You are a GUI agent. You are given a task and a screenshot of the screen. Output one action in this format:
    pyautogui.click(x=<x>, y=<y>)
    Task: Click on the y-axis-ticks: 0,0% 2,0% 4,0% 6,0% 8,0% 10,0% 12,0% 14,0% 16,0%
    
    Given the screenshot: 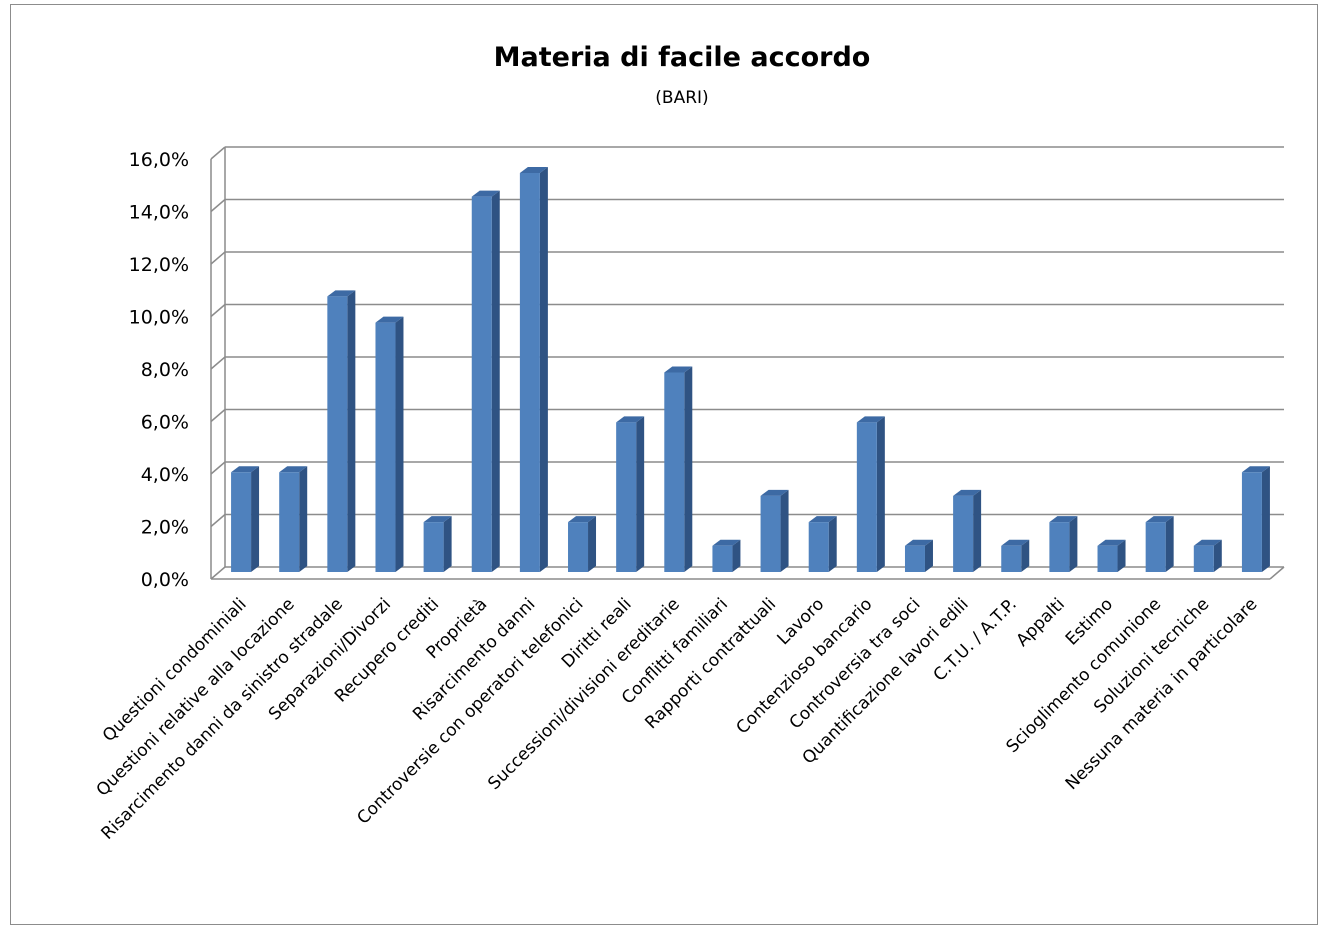 What is the action you would take?
    pyautogui.click(x=159, y=370)
    